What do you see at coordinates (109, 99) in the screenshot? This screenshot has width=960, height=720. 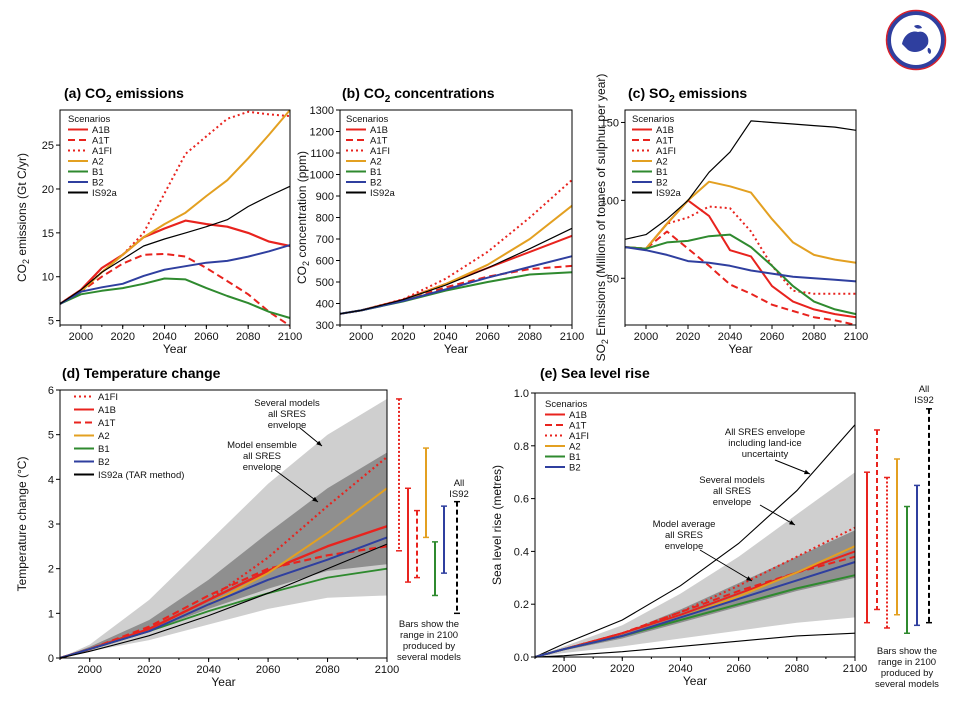 I see `panel-title-sub: 2` at bounding box center [109, 99].